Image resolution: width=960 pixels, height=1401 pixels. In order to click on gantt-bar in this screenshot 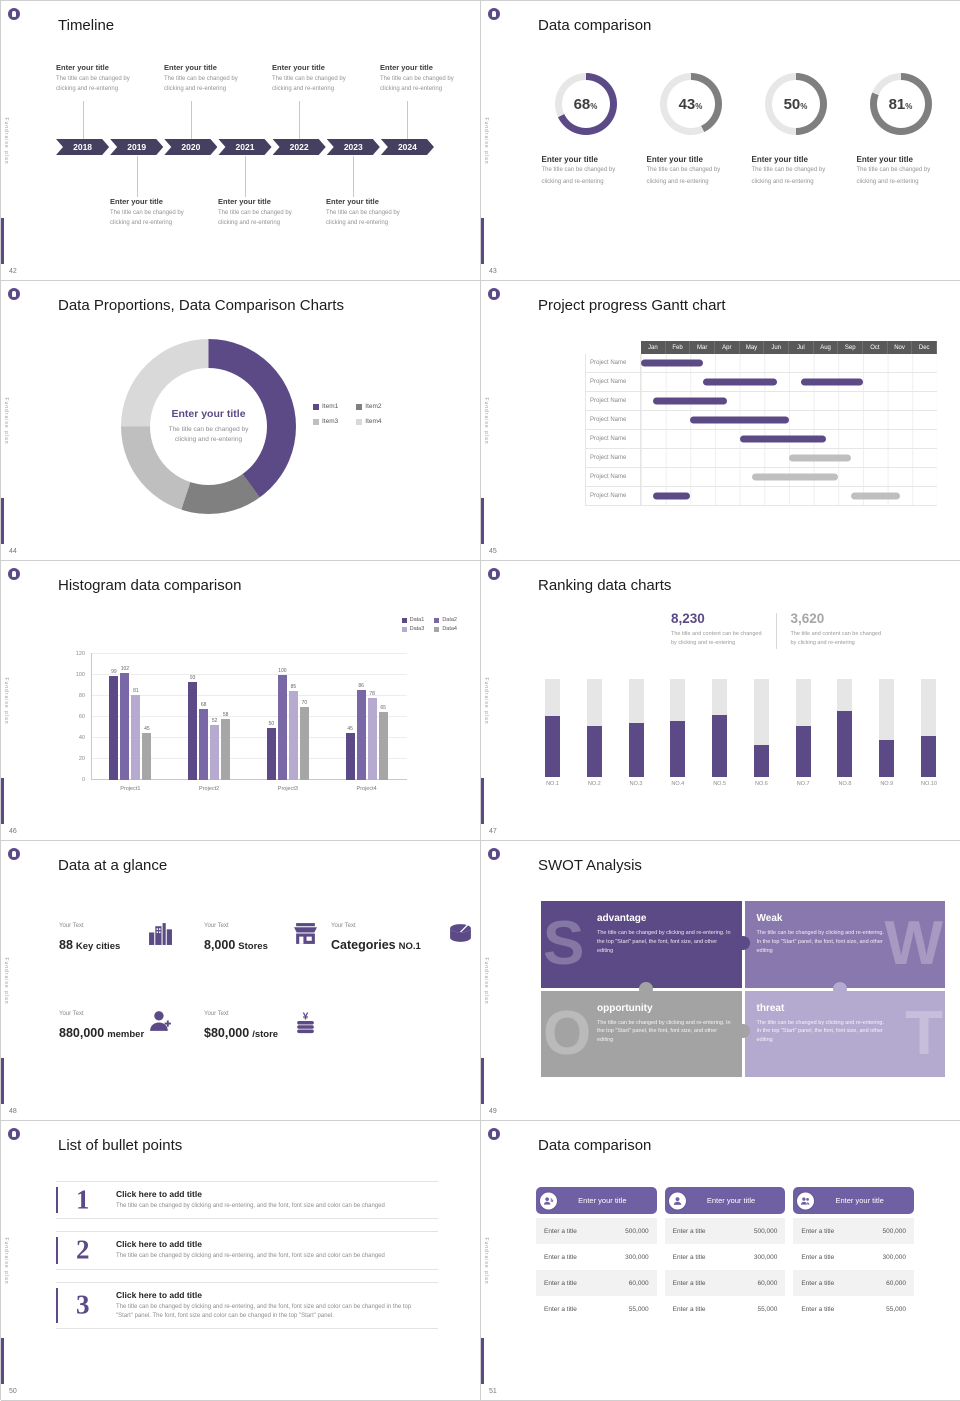, I will do `click(690, 401)`.